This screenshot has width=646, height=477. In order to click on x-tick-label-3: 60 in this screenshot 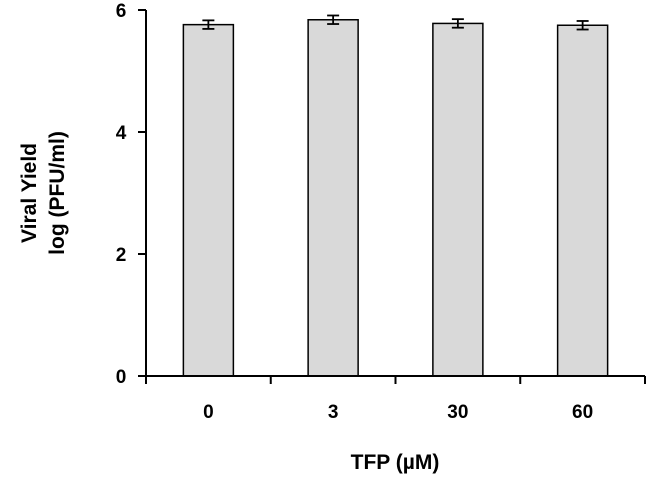, I will do `click(582, 412)`.